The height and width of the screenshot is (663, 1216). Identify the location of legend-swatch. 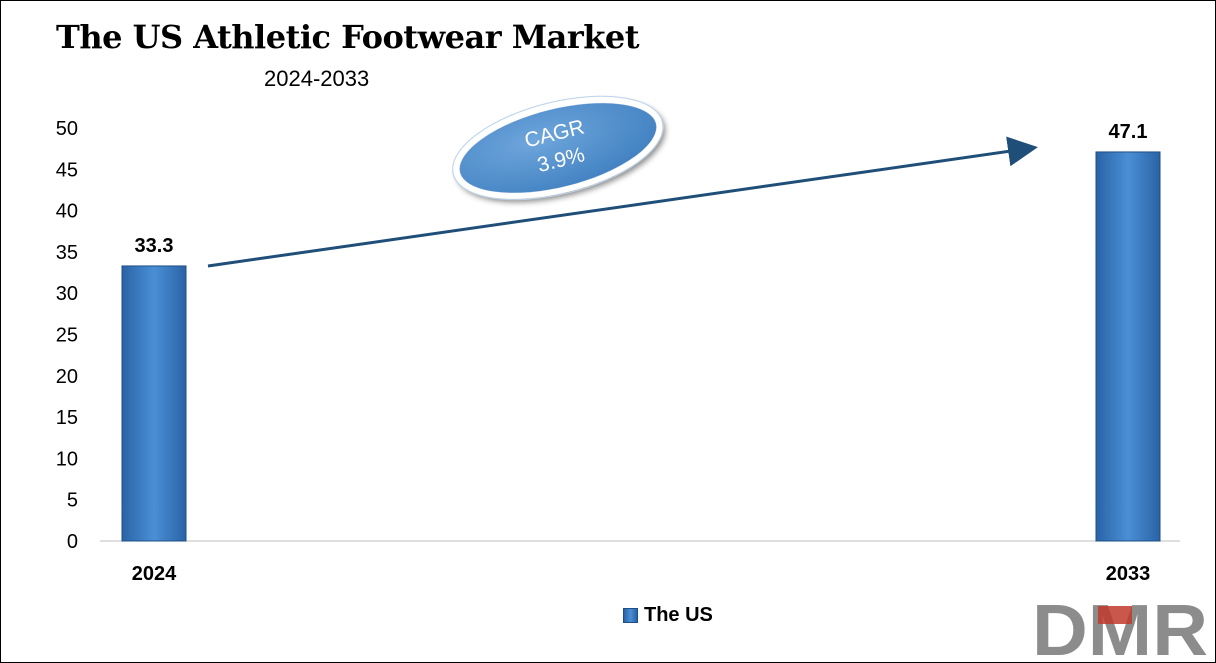
(630, 615).